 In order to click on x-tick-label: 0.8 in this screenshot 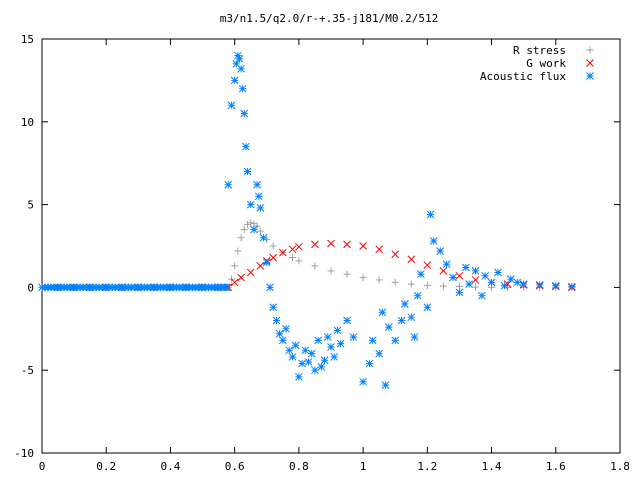, I will do `click(299, 466)`.